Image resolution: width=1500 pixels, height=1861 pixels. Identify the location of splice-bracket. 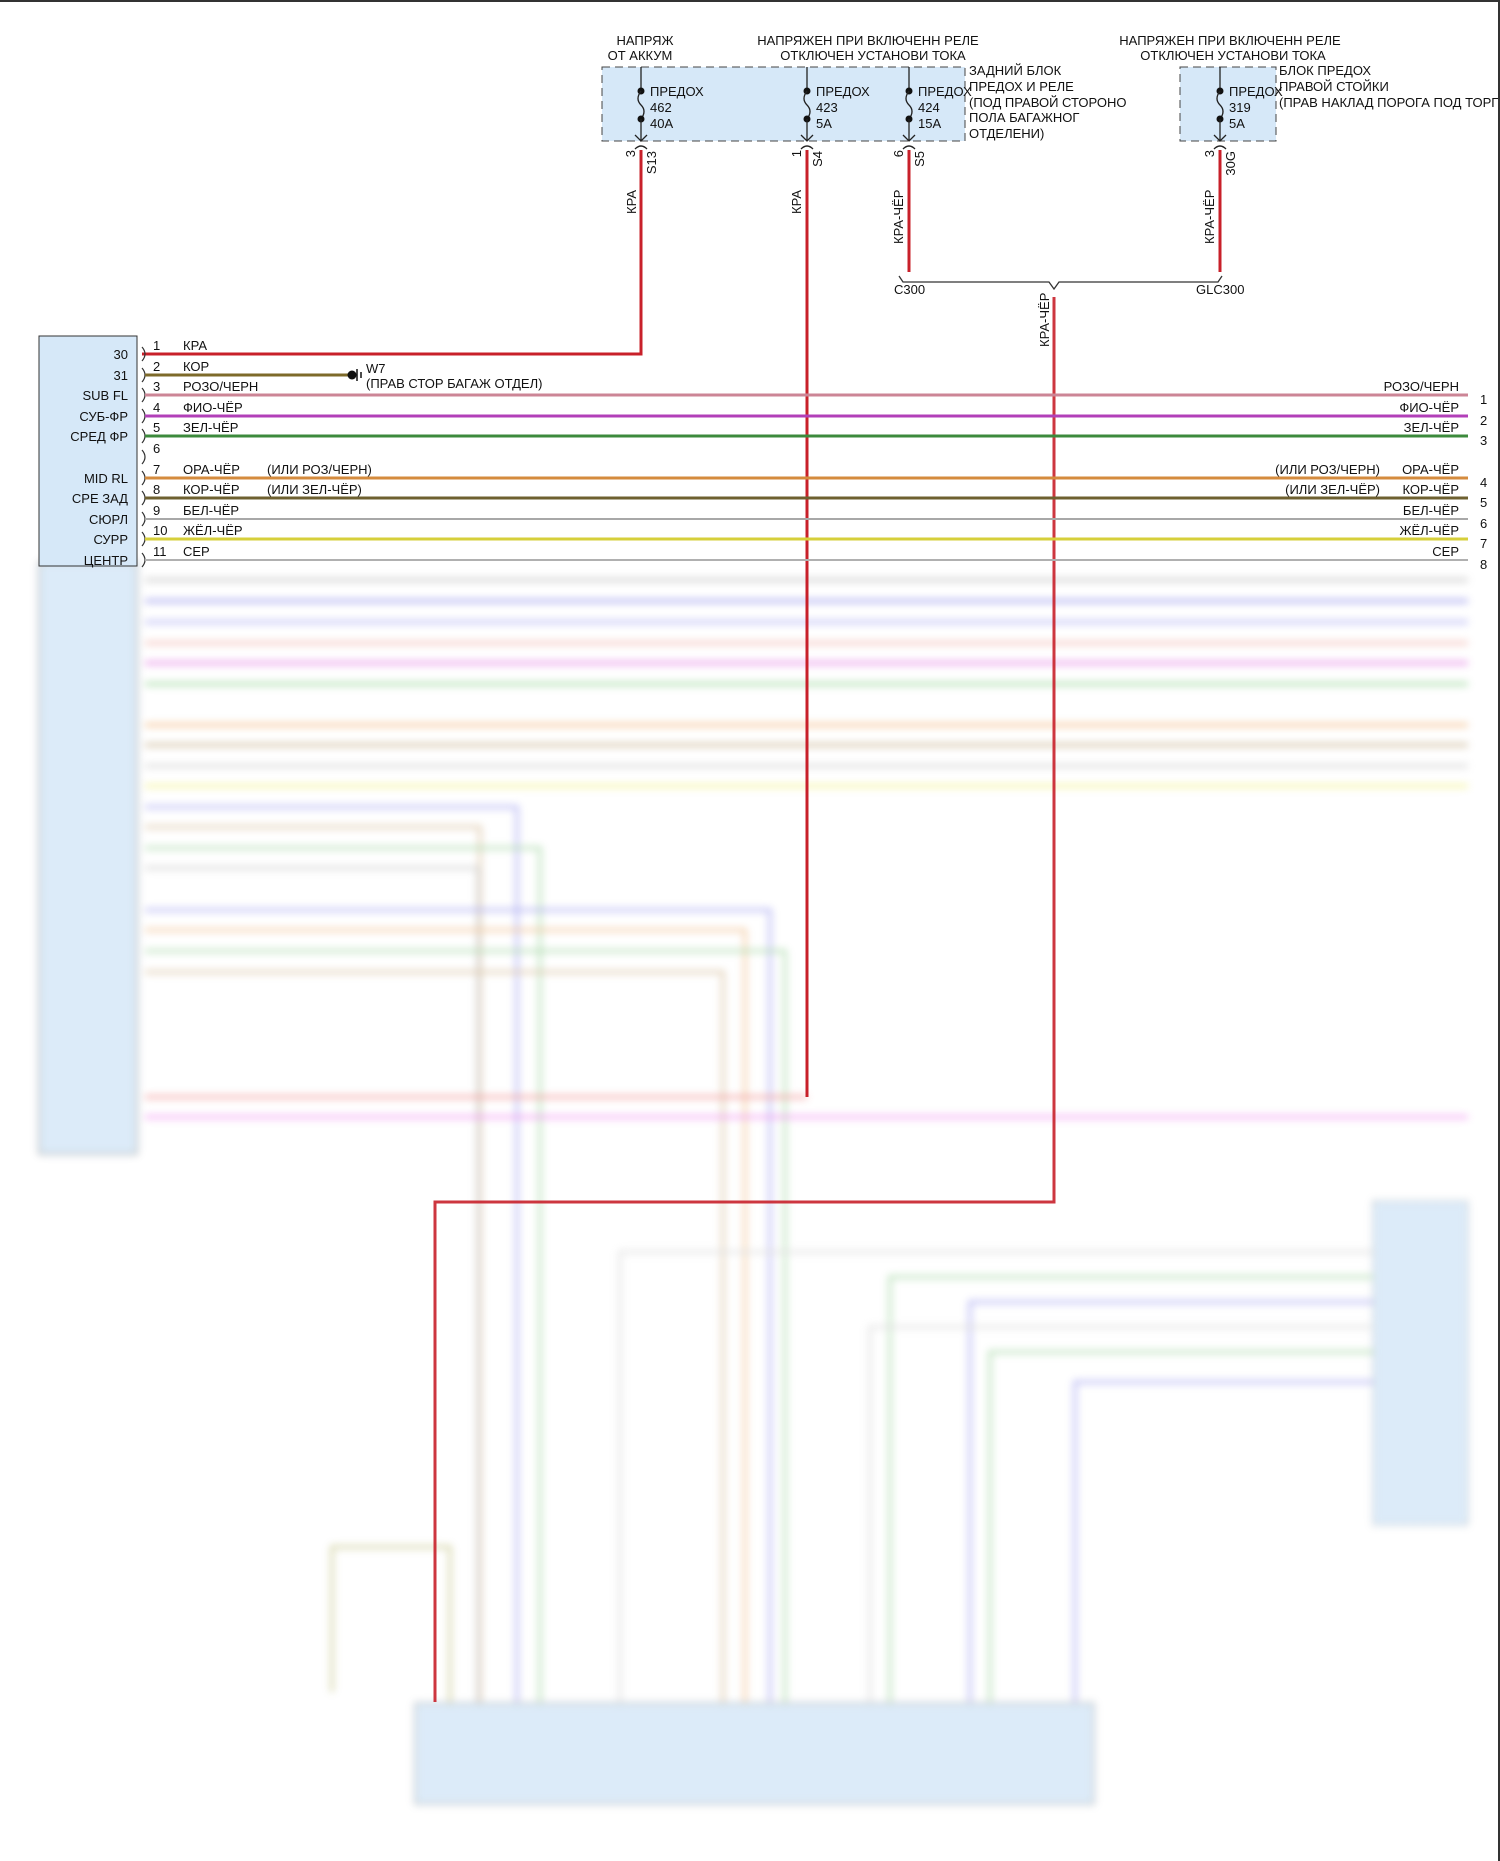
(1060, 283).